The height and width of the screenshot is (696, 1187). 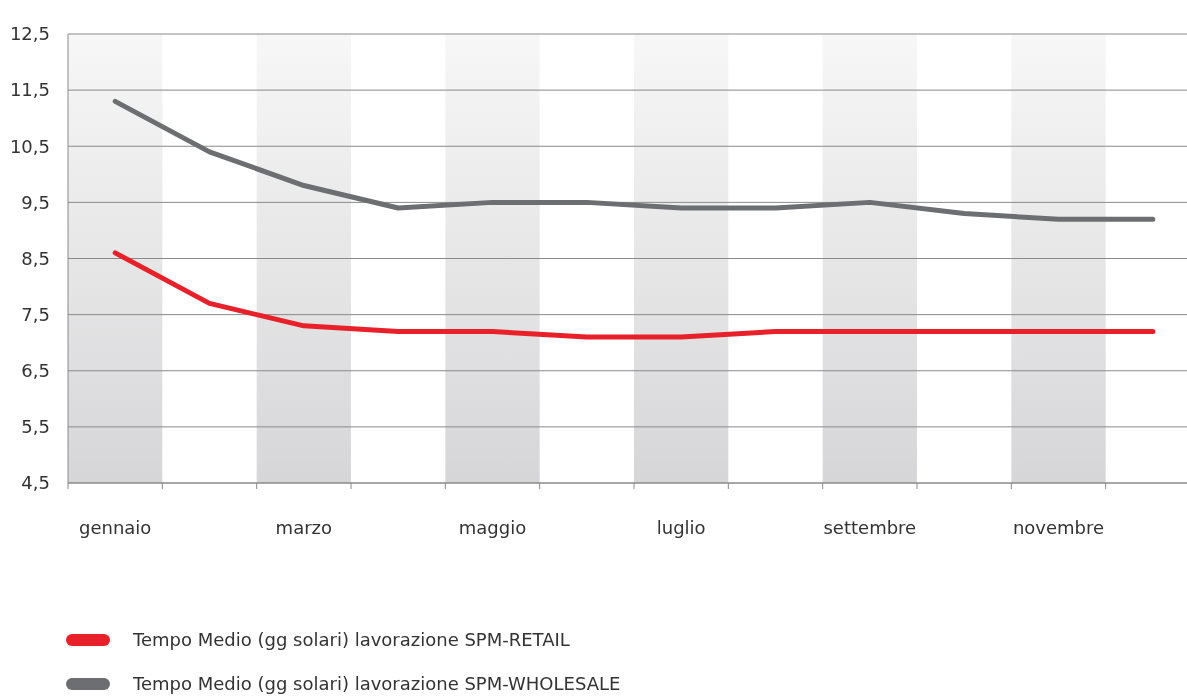 What do you see at coordinates (35, 202) in the screenshot?
I see `y-tick-label: 9,5` at bounding box center [35, 202].